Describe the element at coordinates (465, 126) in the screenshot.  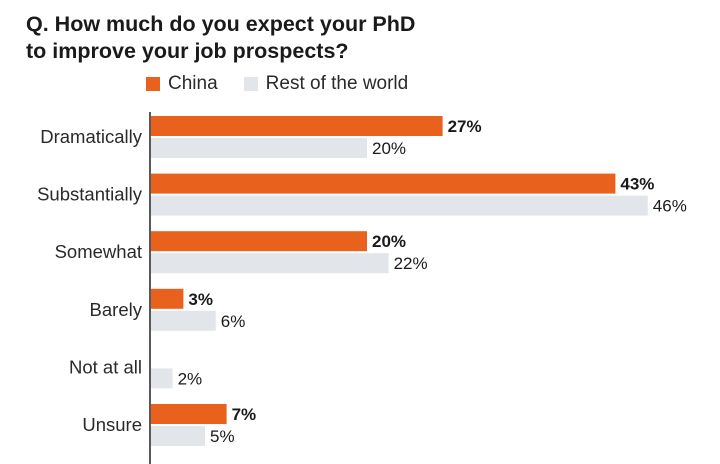
I see `value-label-china: 27%` at that location.